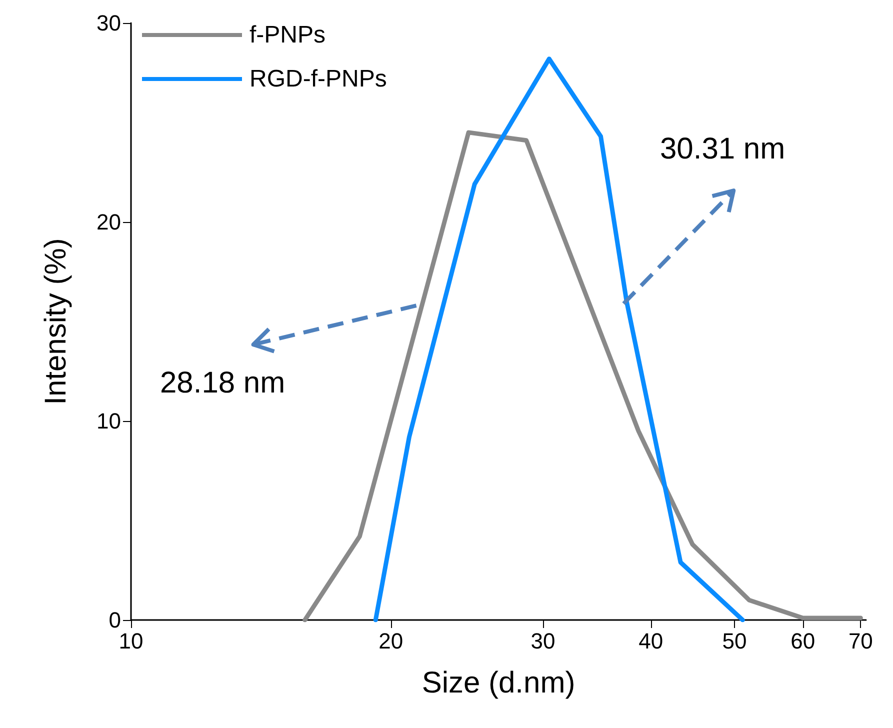 This screenshot has height=728, width=893. I want to click on x-tick-label: 60, so click(803, 641).